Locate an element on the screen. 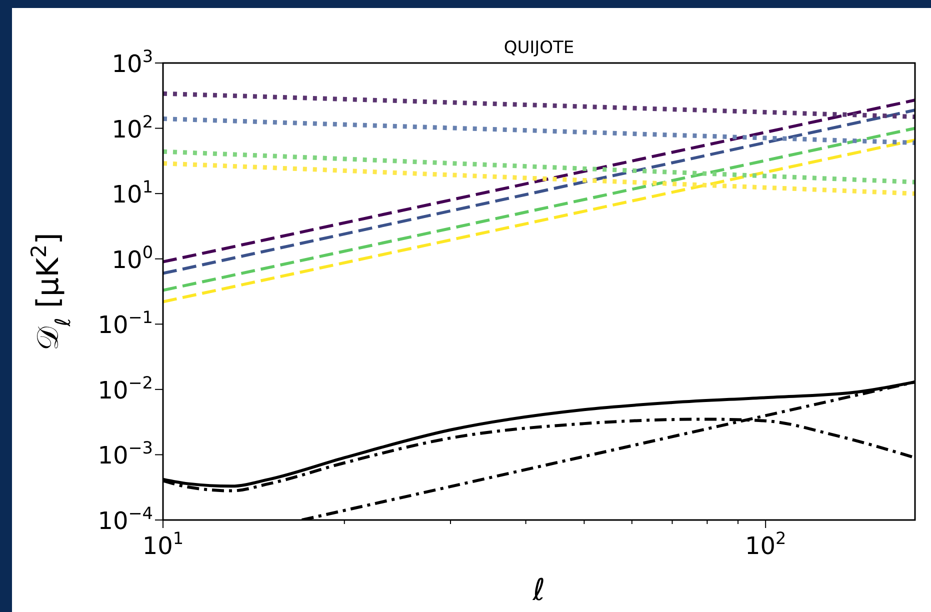 Image resolution: width=931 pixels, height=612 pixels. y-tick-label: 10$^{−1}$ is located at coordinates (125, 323).